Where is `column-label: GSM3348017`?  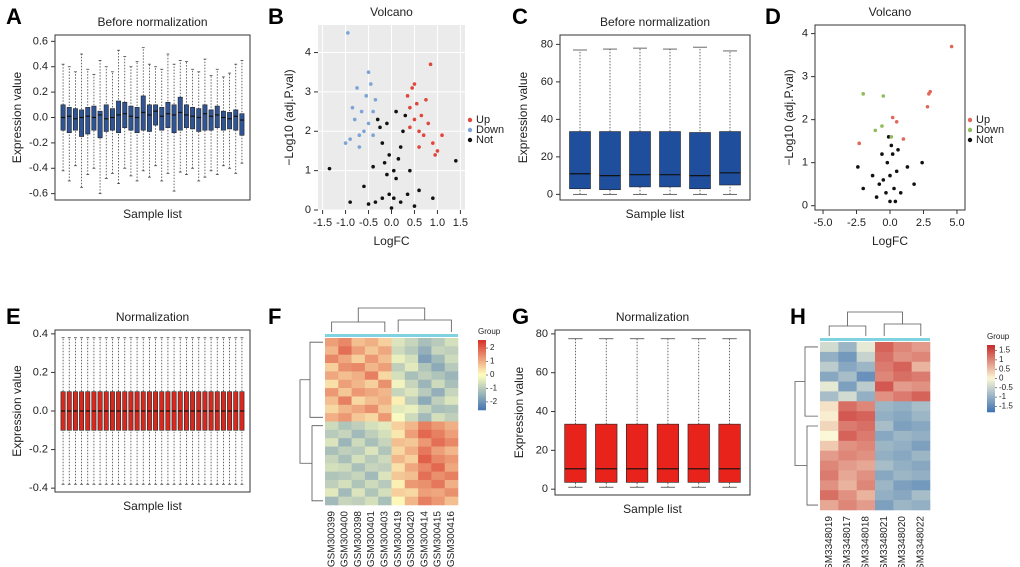 column-label: GSM3348017 is located at coordinates (847, 541).